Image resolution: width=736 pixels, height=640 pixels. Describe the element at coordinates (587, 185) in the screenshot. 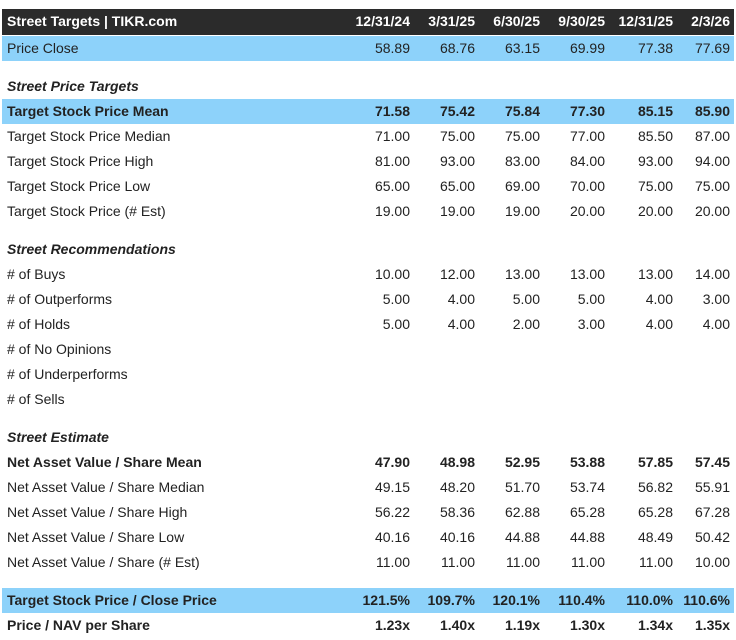

I see `cell: 70.00` at that location.